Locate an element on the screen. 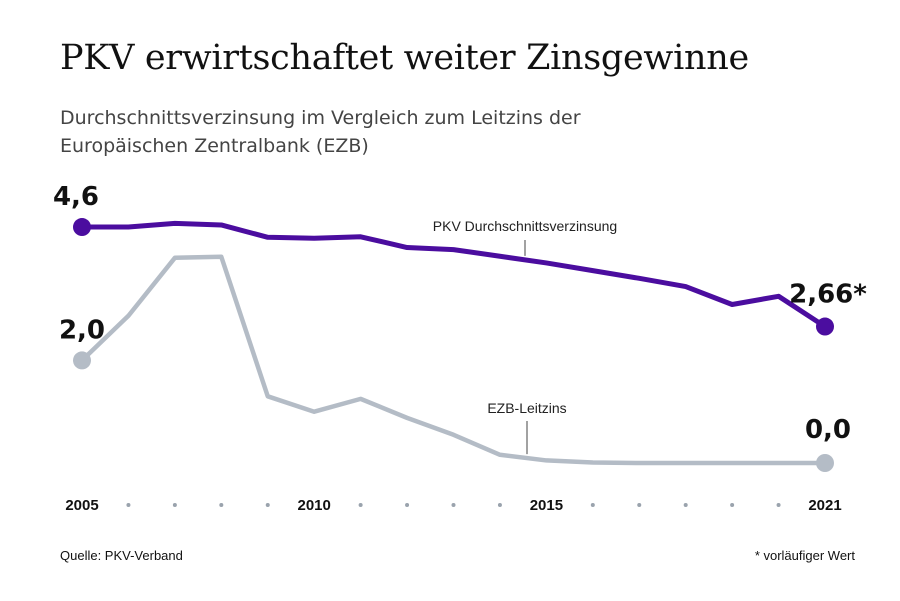 Image resolution: width=900 pixels, height=601 pixels. x-tick-dot-2007 is located at coordinates (174, 505).